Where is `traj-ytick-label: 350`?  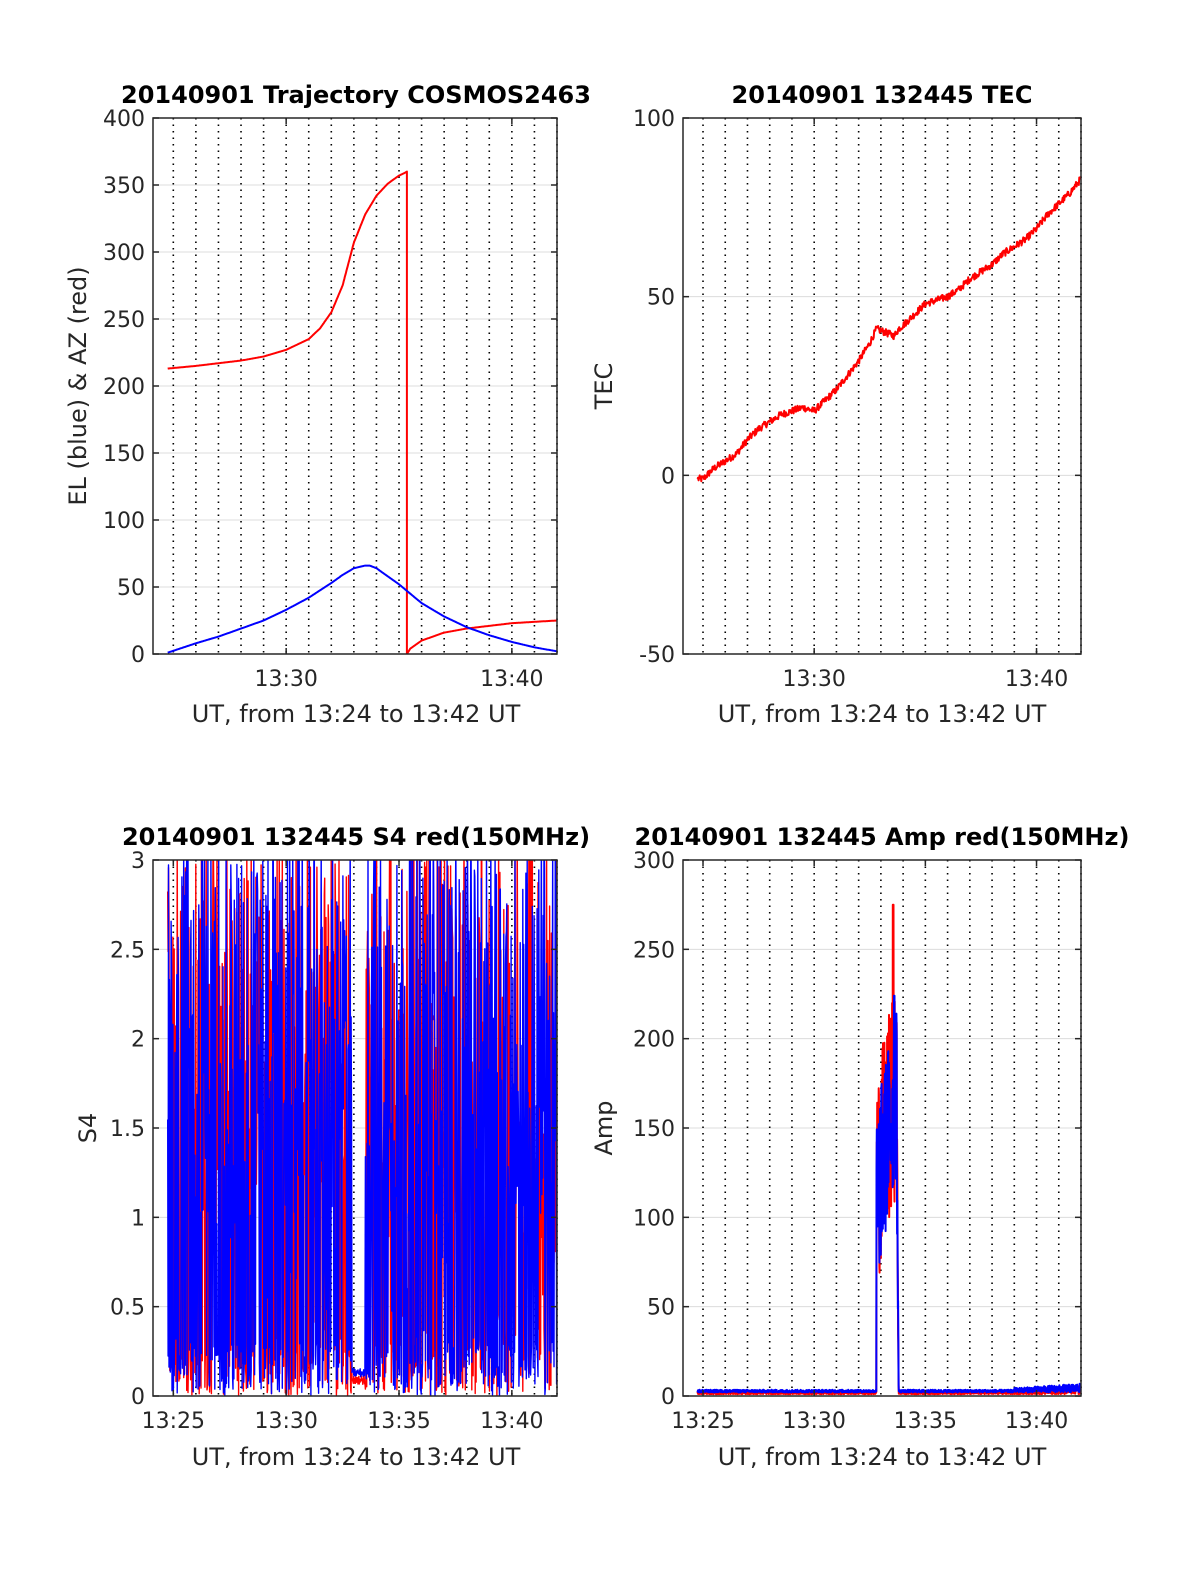 traj-ytick-label: 350 is located at coordinates (124, 186).